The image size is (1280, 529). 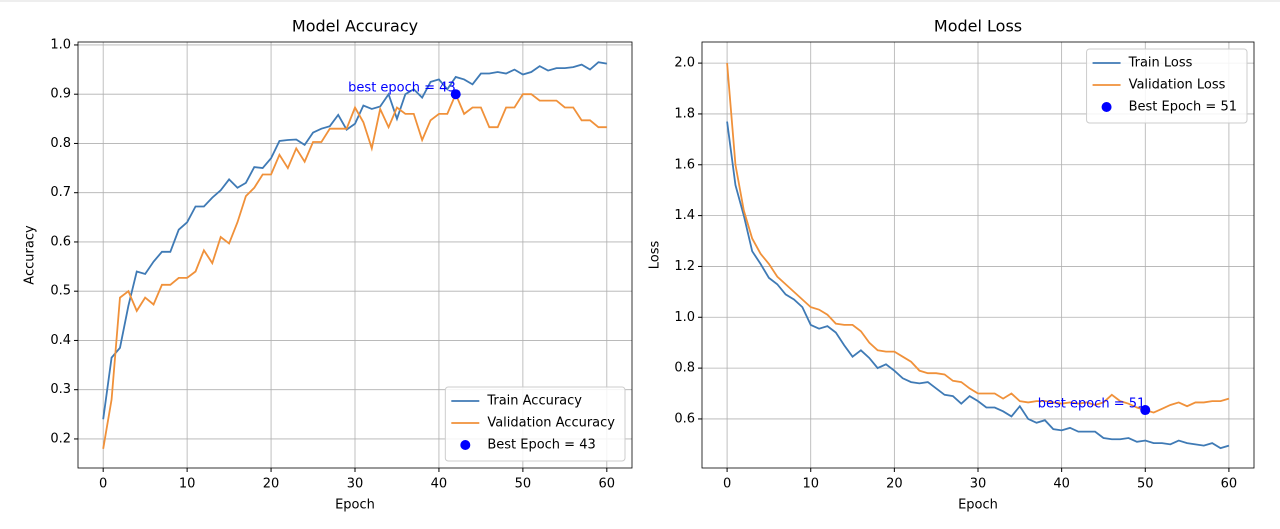 I want to click on legend-item: Train Loss, so click(x=1142, y=63).